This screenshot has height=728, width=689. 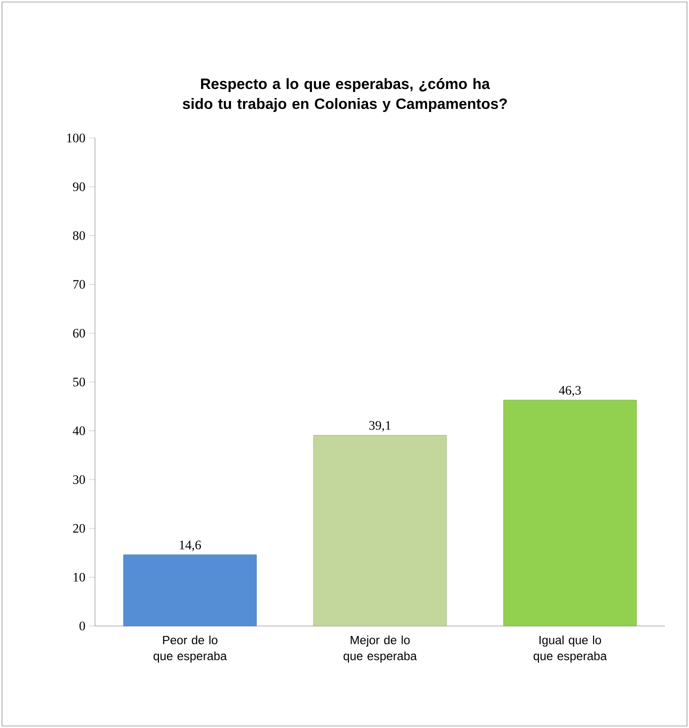 What do you see at coordinates (380, 426) in the screenshot?
I see `data-label: 39,1` at bounding box center [380, 426].